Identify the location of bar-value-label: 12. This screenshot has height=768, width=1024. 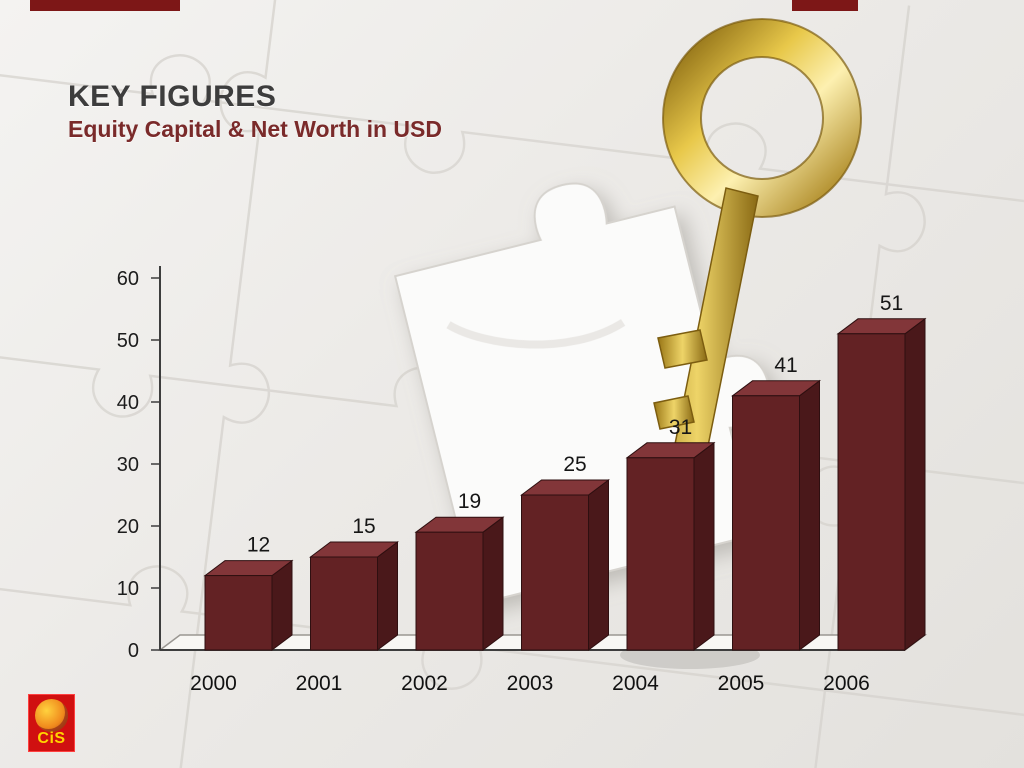
(258, 545).